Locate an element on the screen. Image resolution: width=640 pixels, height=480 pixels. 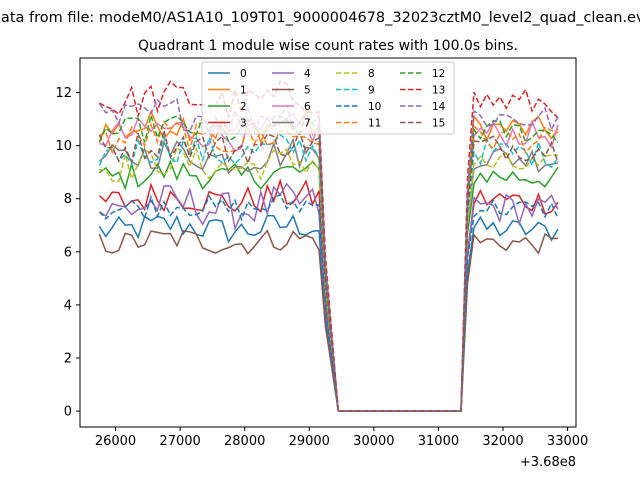
legend-label-5: 5 is located at coordinates (307, 91).